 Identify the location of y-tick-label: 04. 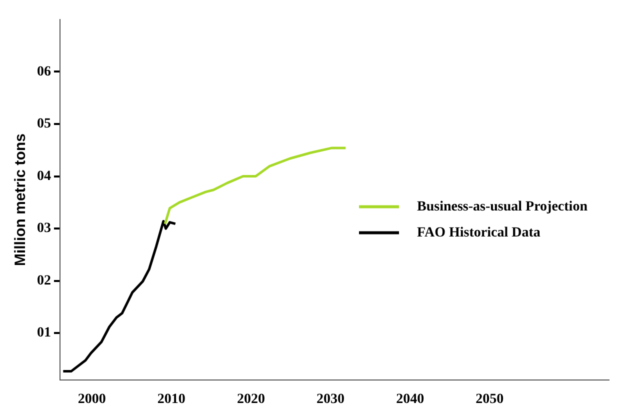
(44, 176).